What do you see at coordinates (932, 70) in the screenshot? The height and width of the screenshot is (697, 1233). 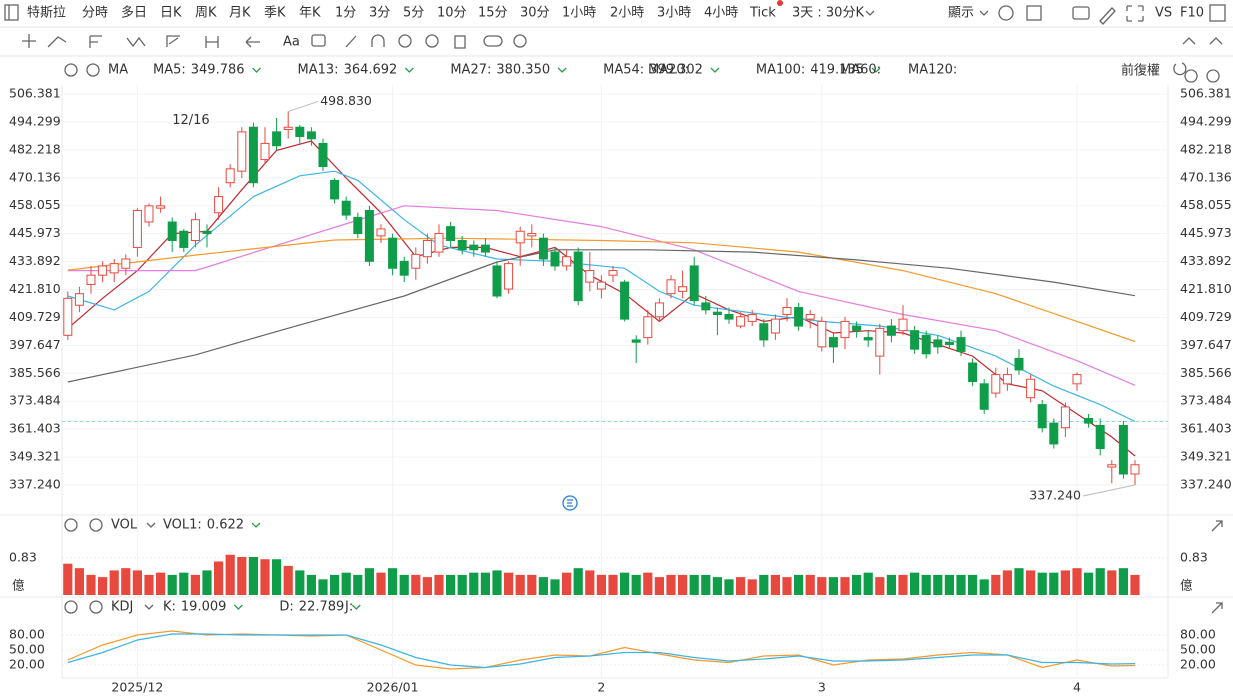 I see `legend-inactive: MA120:` at bounding box center [932, 70].